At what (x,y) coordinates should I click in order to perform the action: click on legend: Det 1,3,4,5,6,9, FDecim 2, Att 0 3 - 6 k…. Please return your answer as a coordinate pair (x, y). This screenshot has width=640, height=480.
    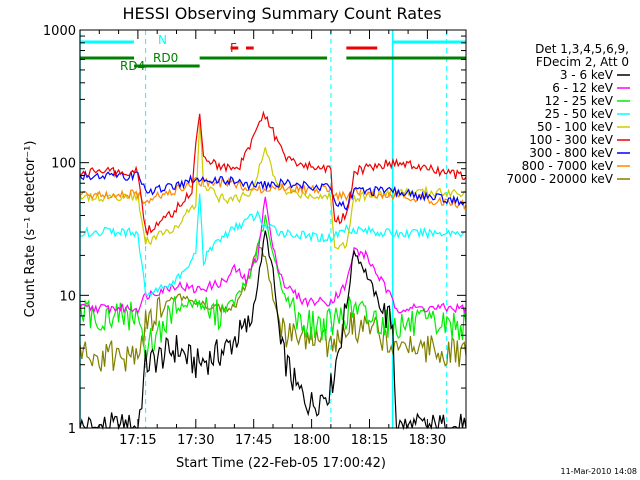
    Looking at the image, I should click on (568, 114).